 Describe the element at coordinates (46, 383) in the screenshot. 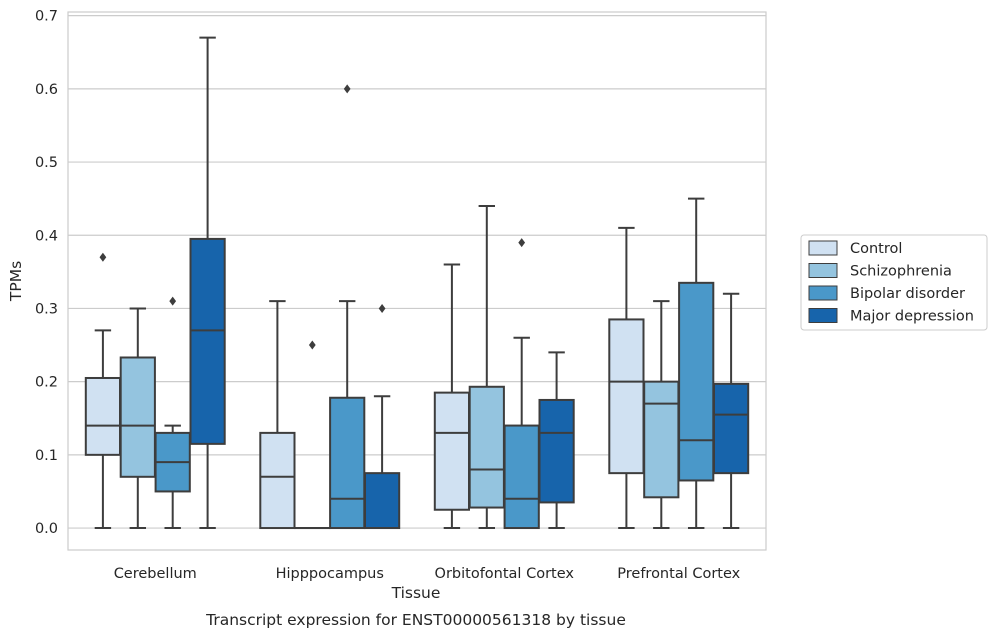

I see `y-tick-label: 0.2` at that location.